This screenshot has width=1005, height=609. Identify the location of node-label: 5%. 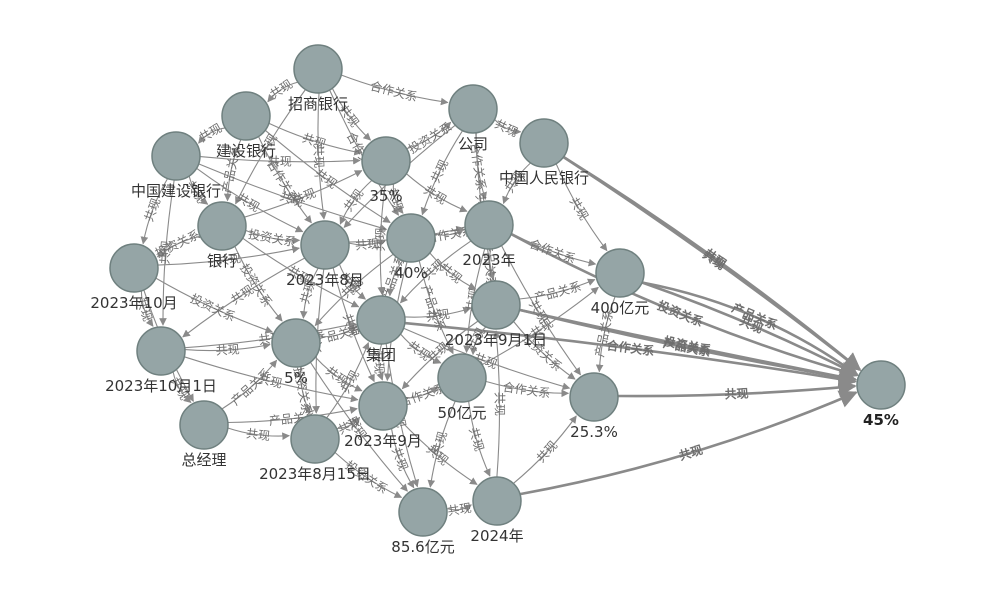
(296, 378).